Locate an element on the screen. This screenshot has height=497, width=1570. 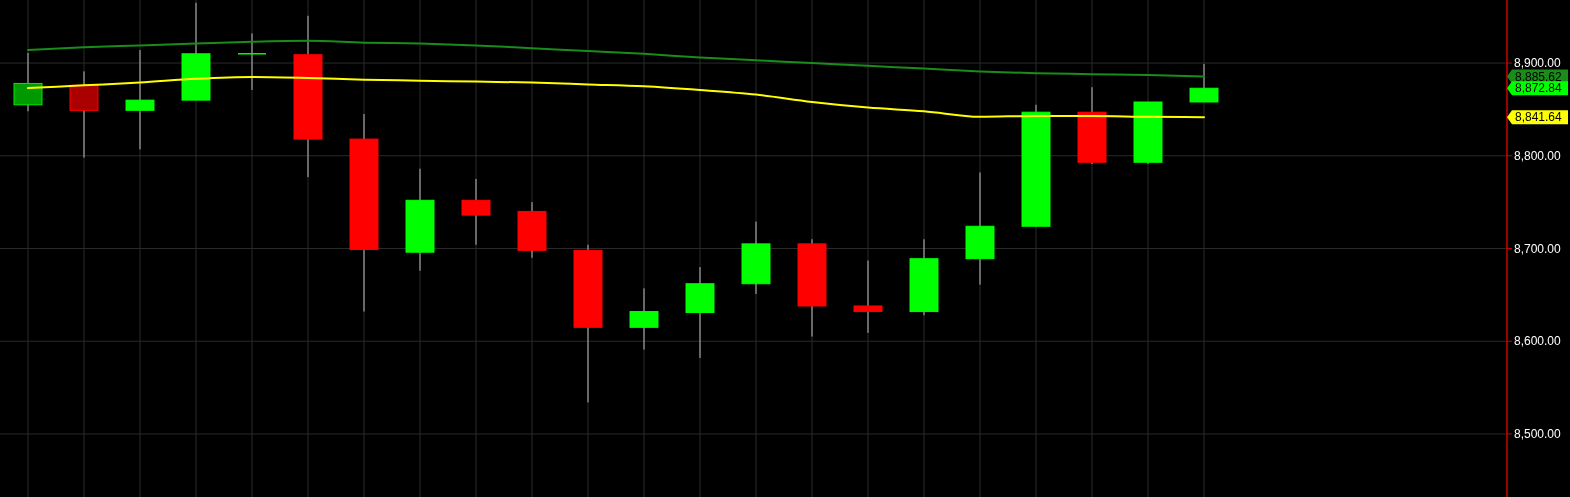
y-tick-label: 8,800.00 is located at coordinates (1538, 155).